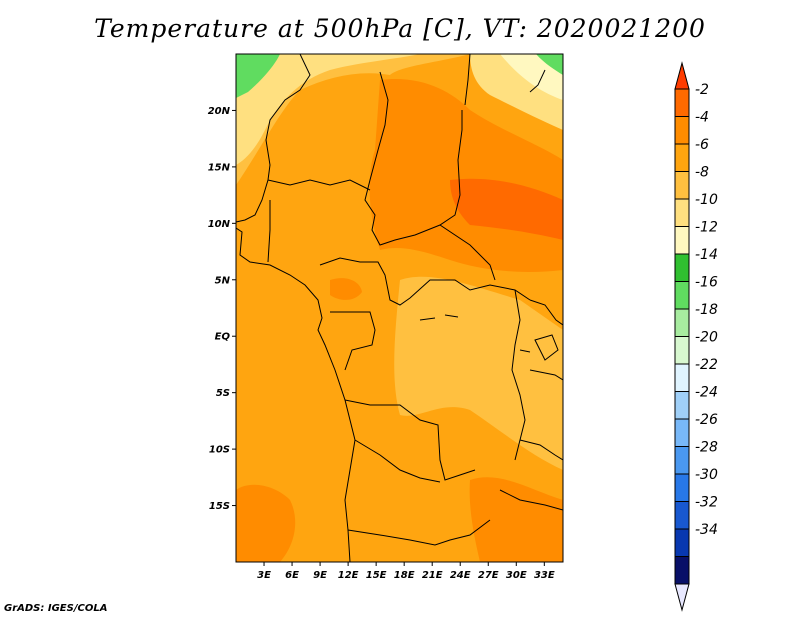  I want to click on lat-tick-label: EQ, so click(223, 337).